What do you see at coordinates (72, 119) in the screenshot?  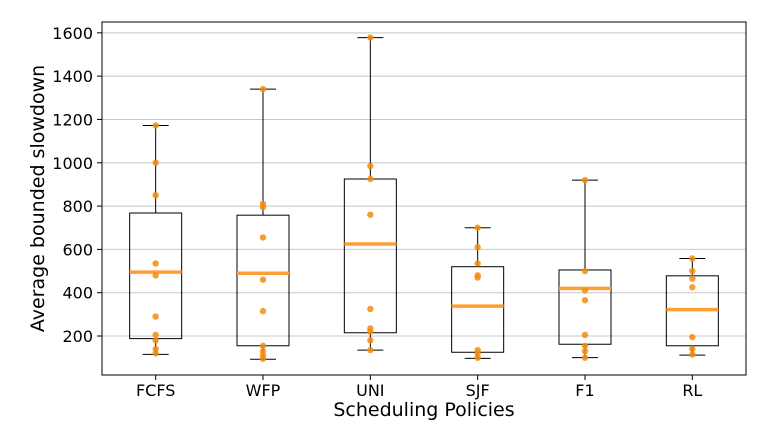 I see `y-tick-label: 1200` at bounding box center [72, 119].